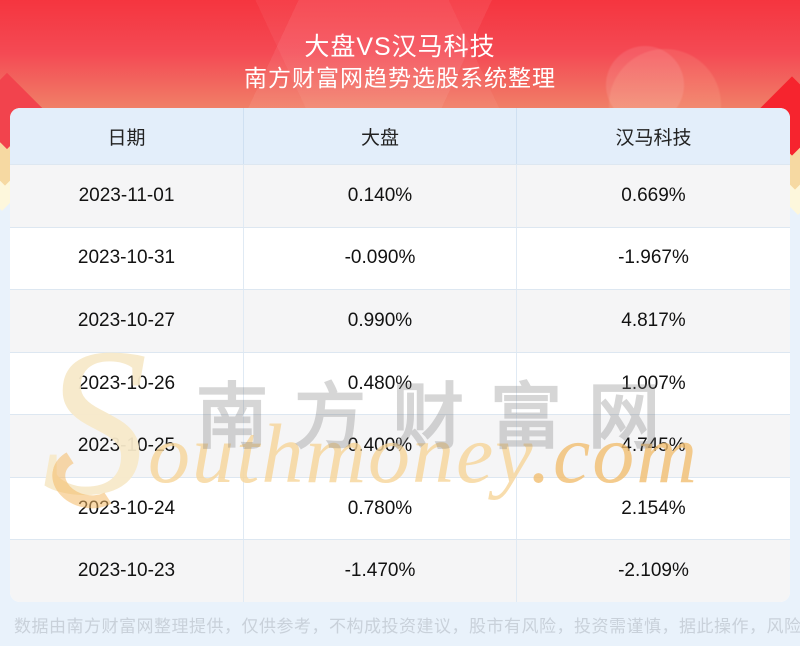 This screenshot has height=646, width=800. Describe the element at coordinates (380, 196) in the screenshot. I see `cell-market: 0.140%` at that location.